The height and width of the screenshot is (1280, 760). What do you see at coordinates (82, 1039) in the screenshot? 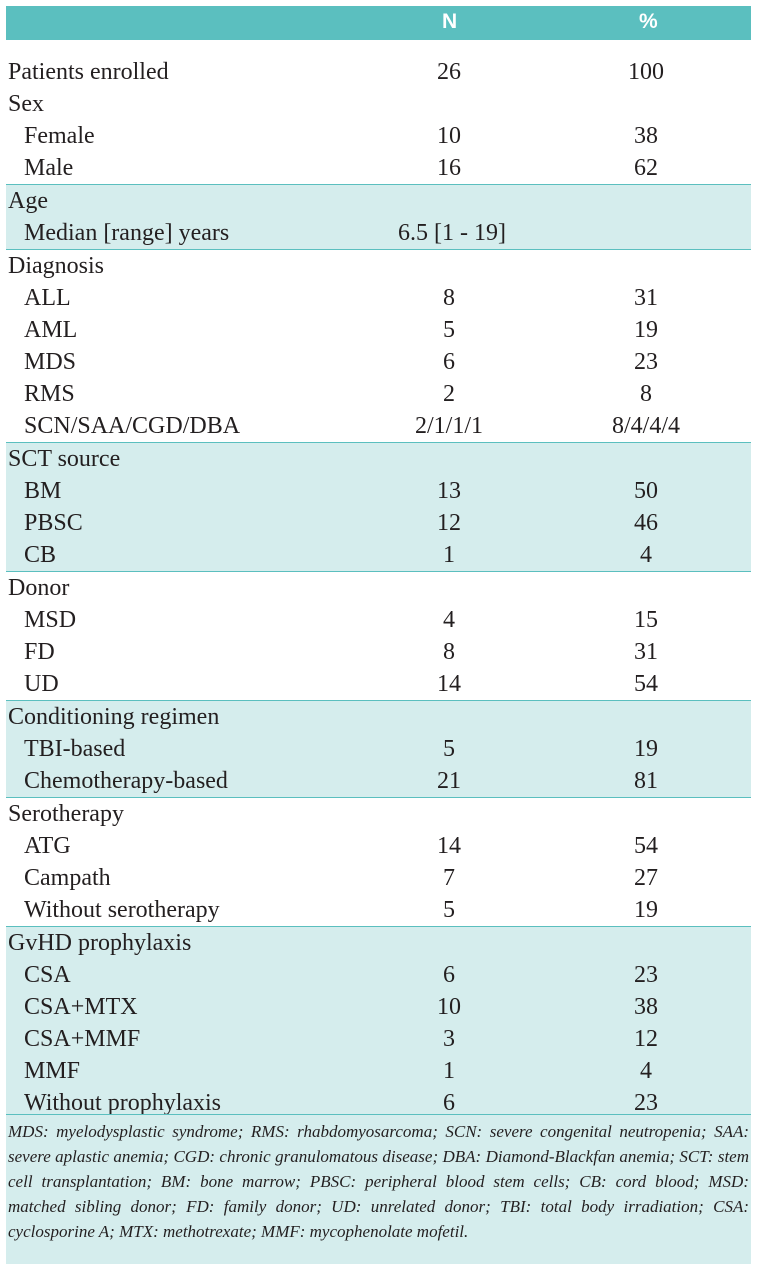
I see `row-label: CSA+MMF` at bounding box center [82, 1039].